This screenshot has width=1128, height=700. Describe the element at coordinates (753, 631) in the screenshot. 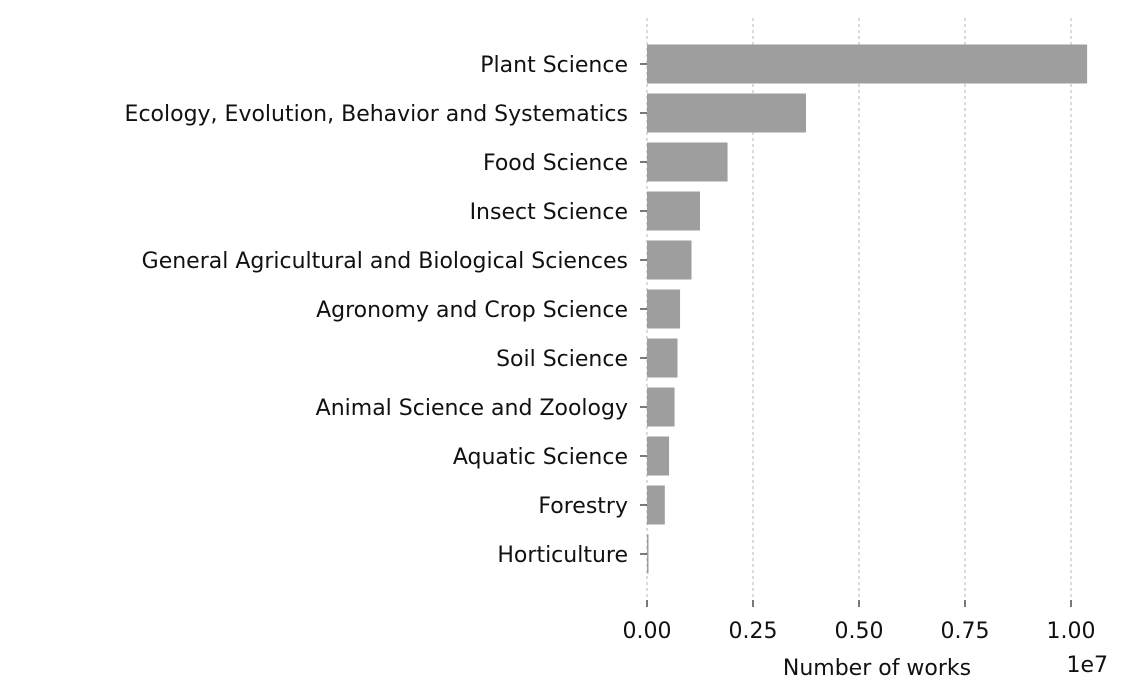

I see `x-tick-label-1: 0.25` at that location.